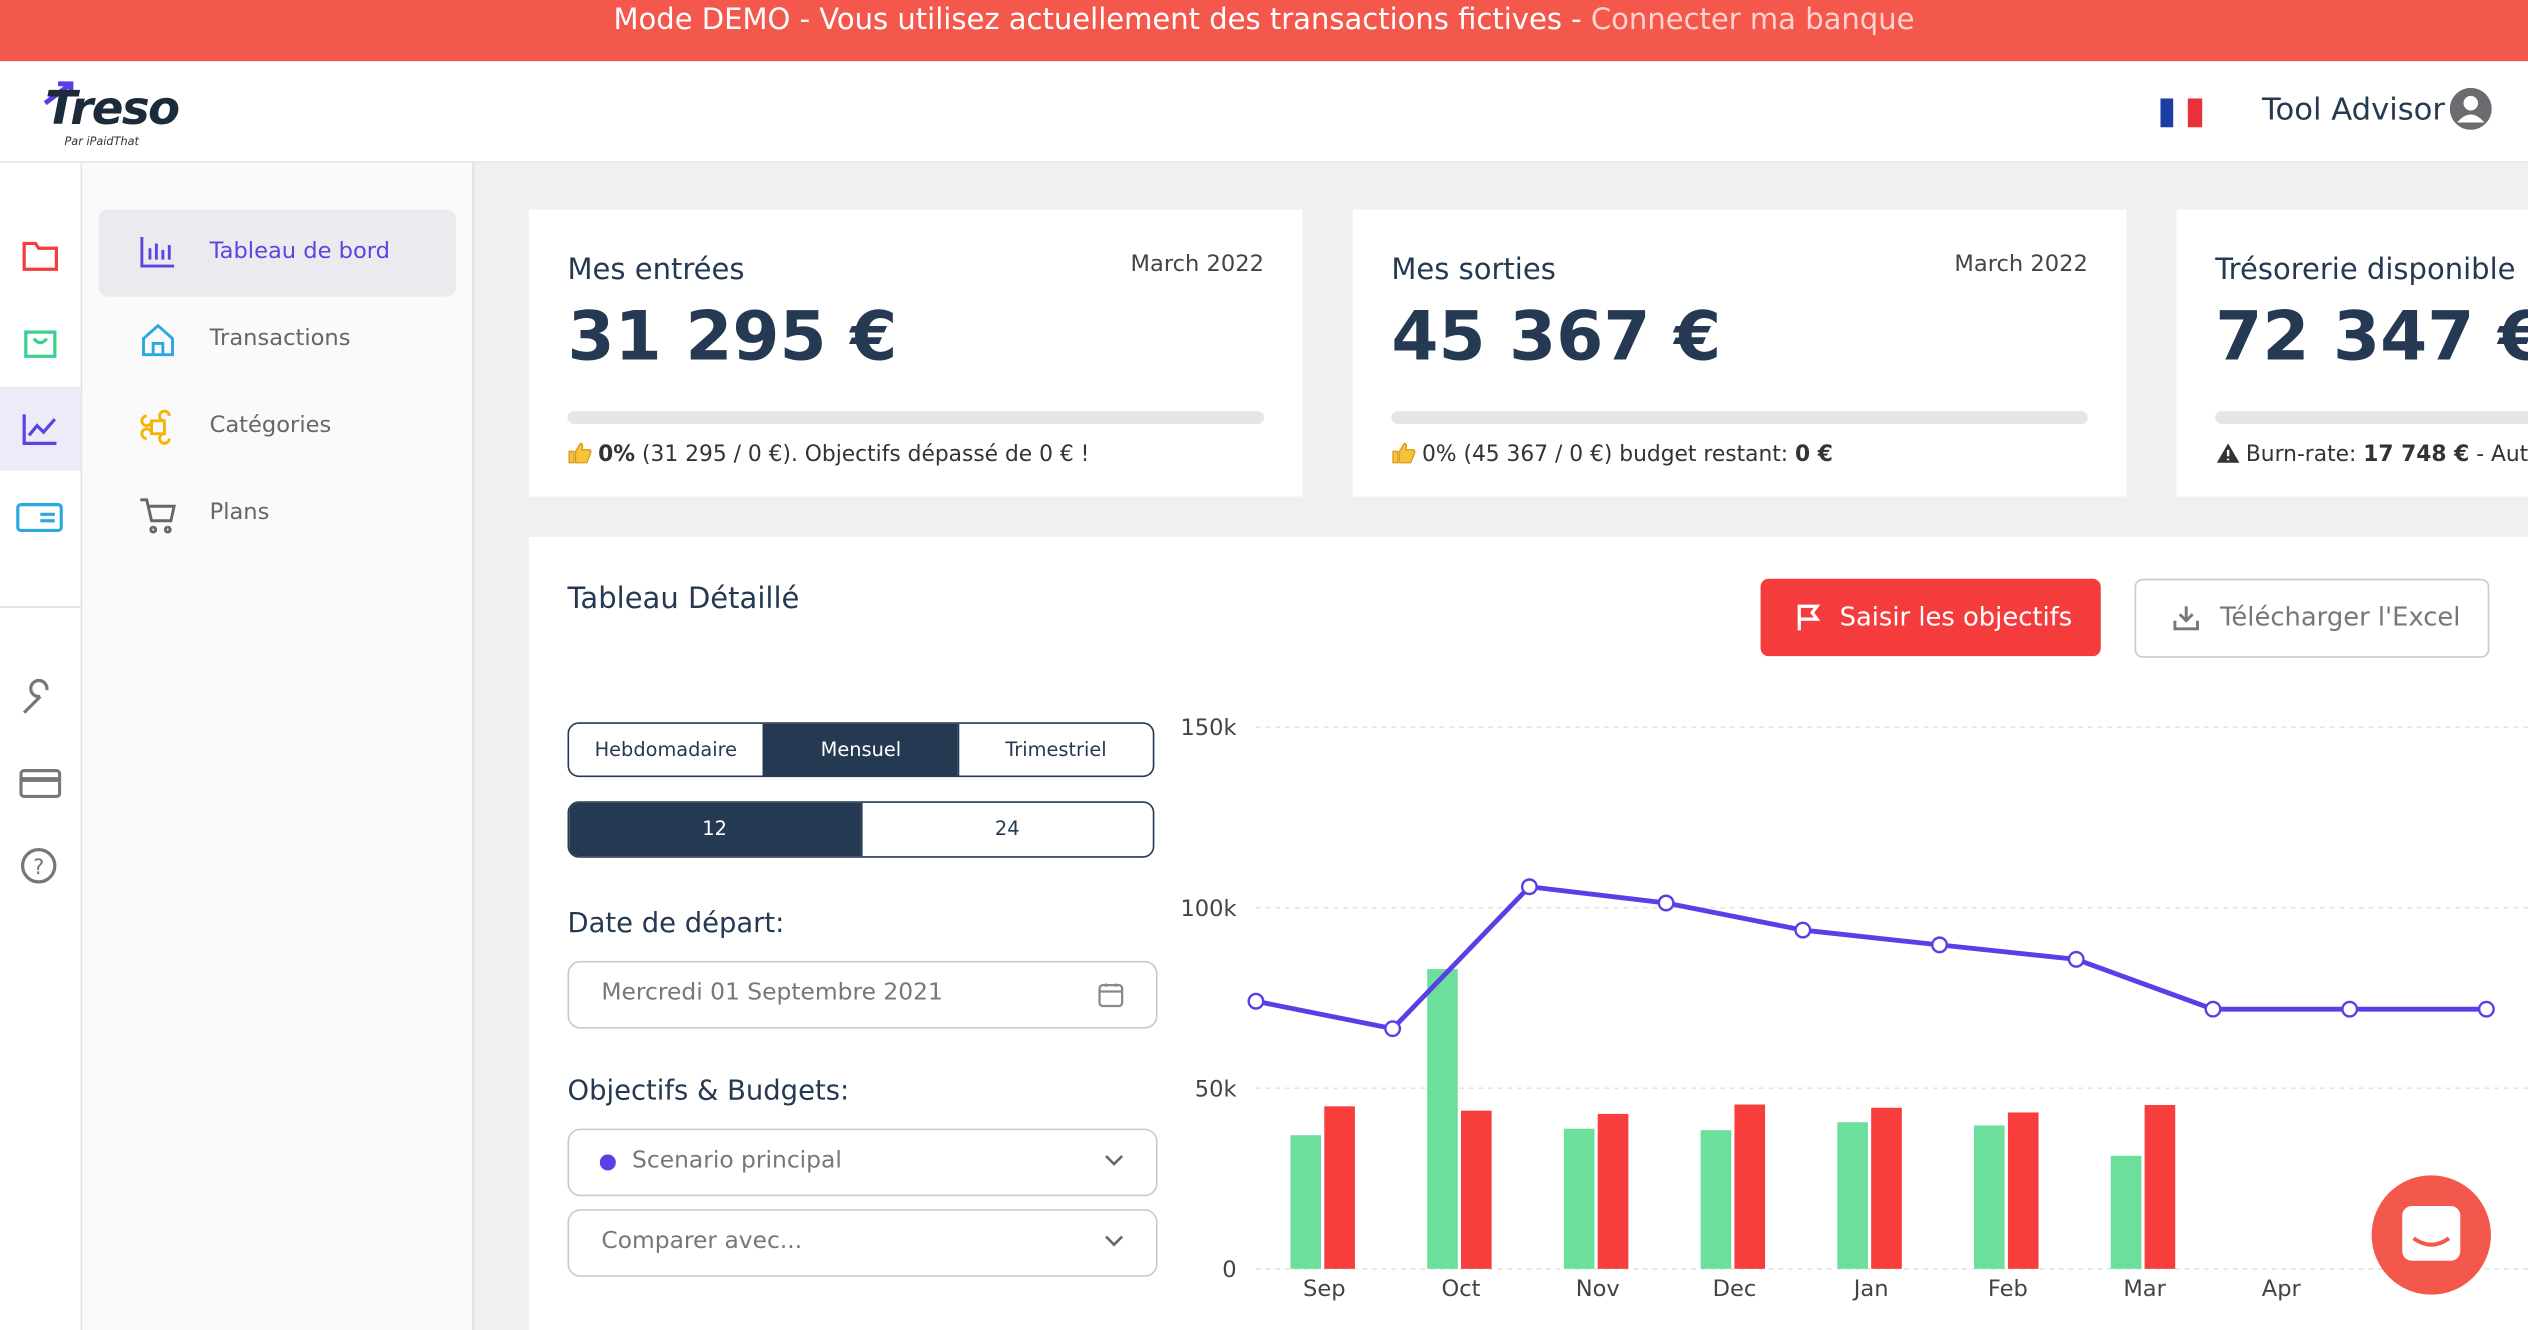 Image resolution: width=2528 pixels, height=1330 pixels. What do you see at coordinates (683, 599) in the screenshot?
I see `detail-title: Tableau Détaillé` at bounding box center [683, 599].